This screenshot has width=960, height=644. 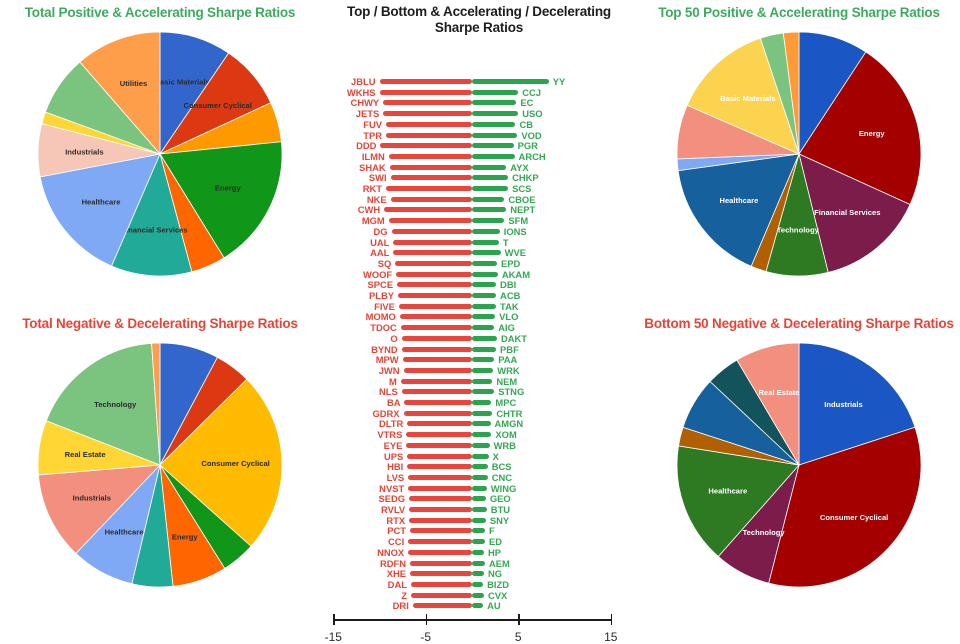 I want to click on bar-row: BA MPC, so click(x=479, y=402).